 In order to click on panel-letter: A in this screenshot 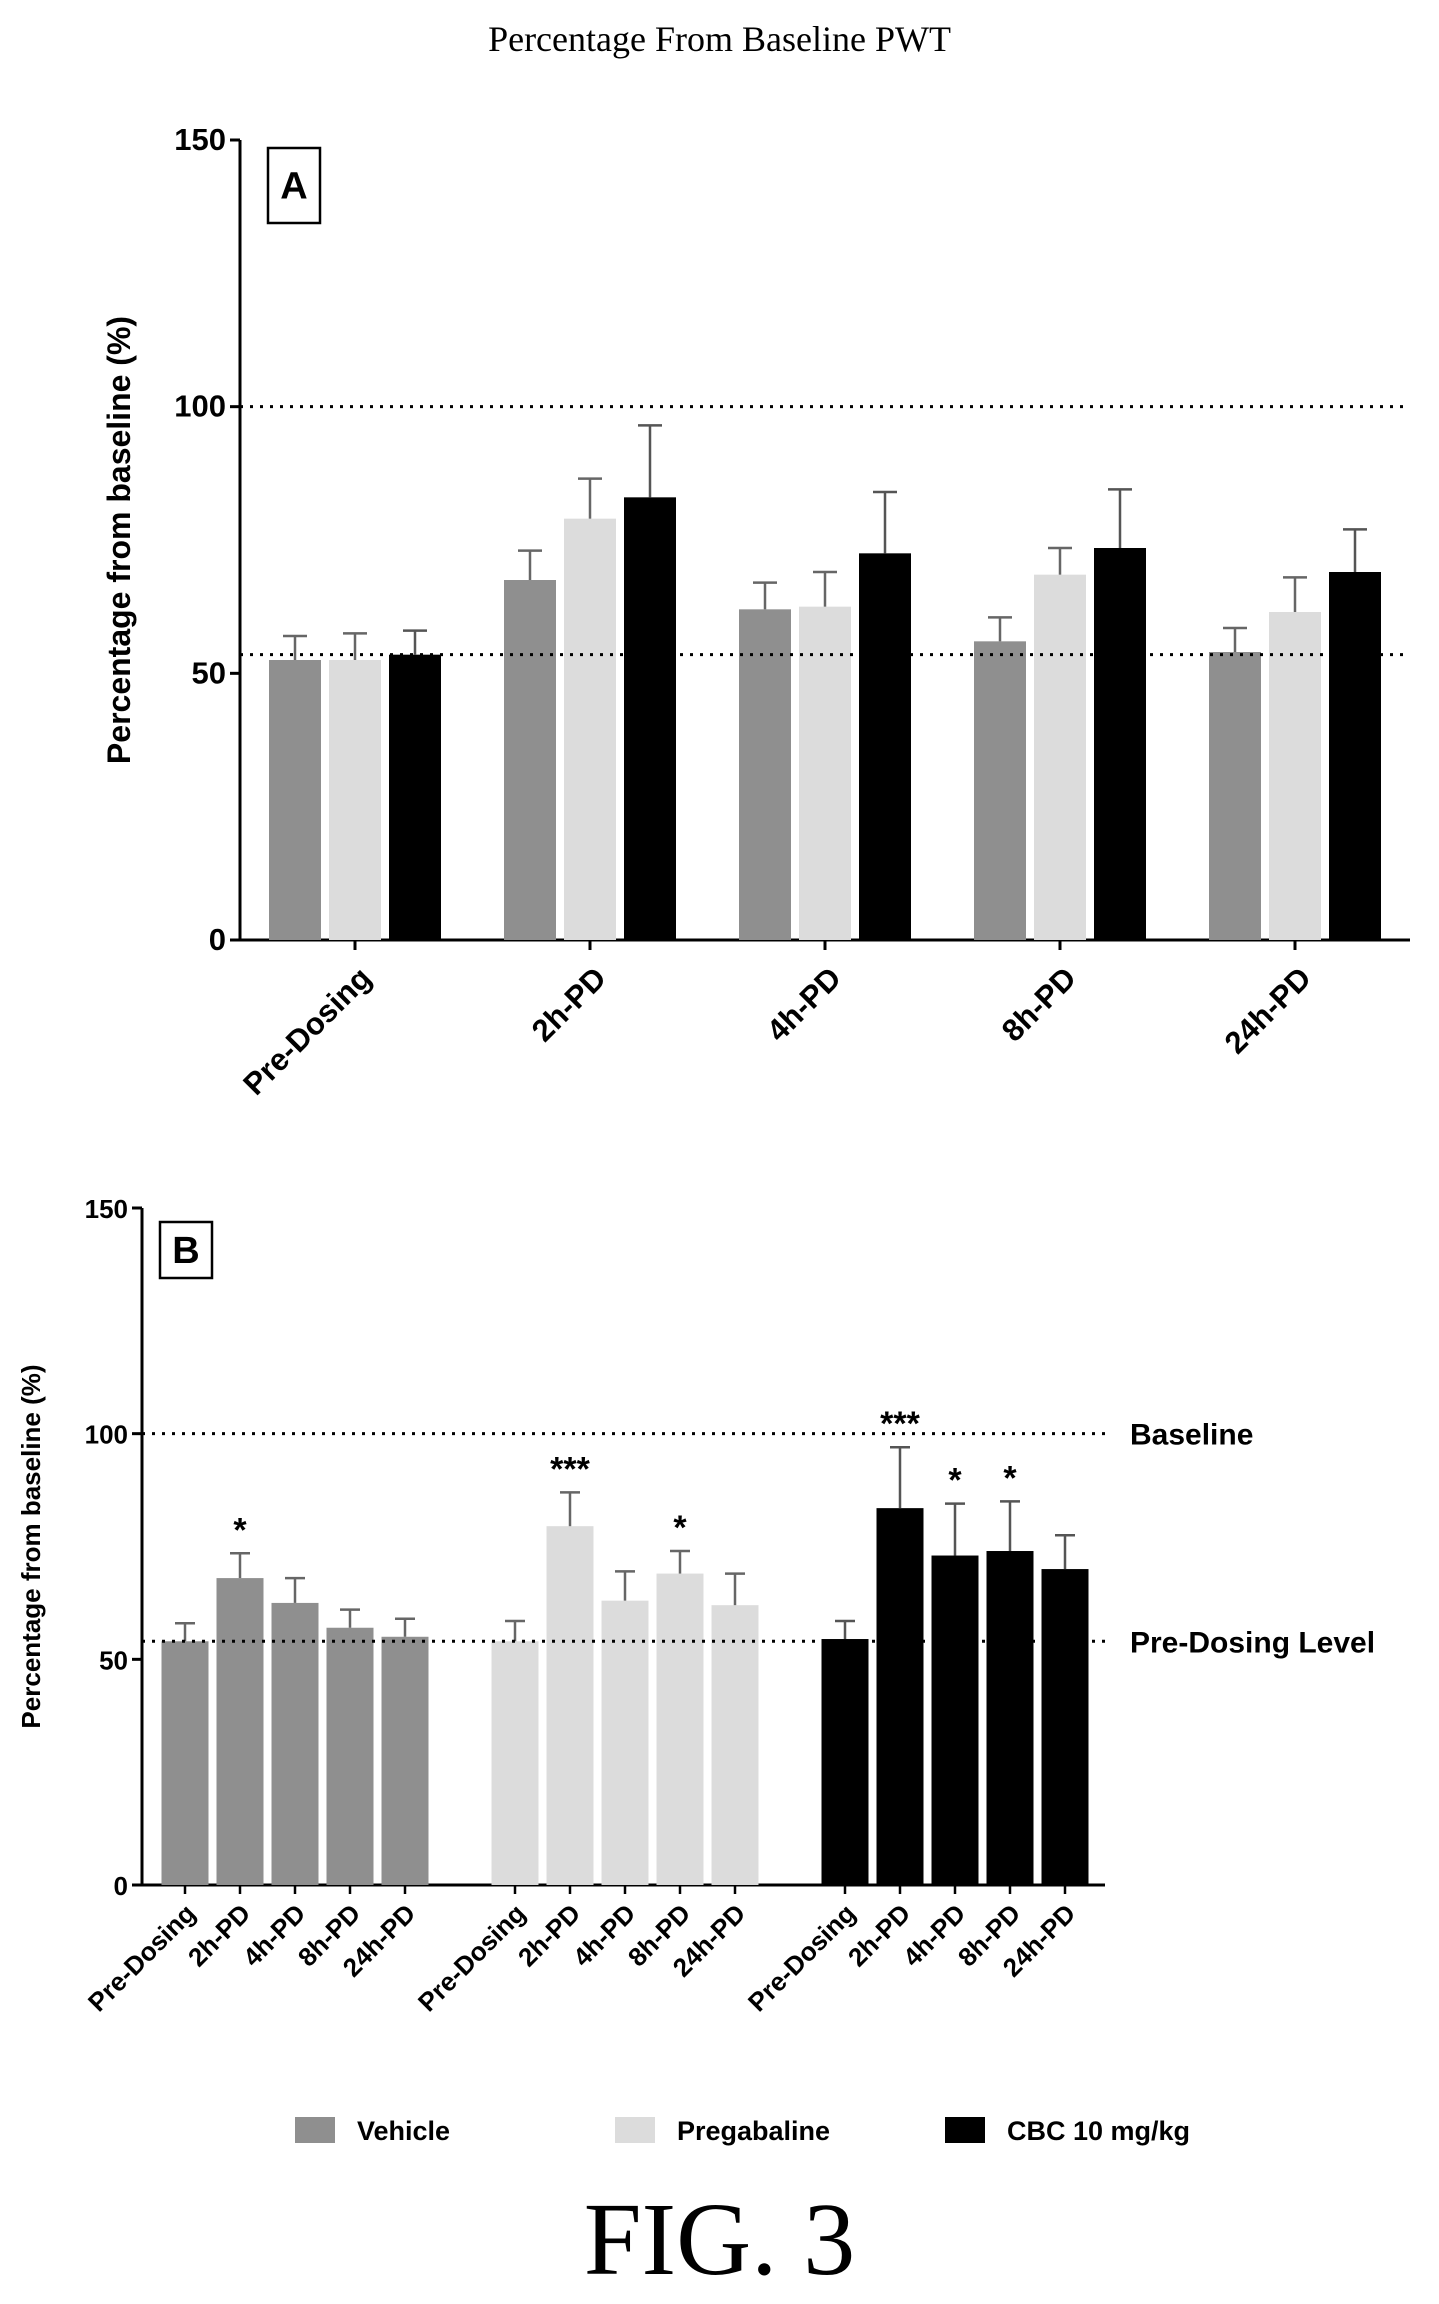, I will do `click(293, 187)`.